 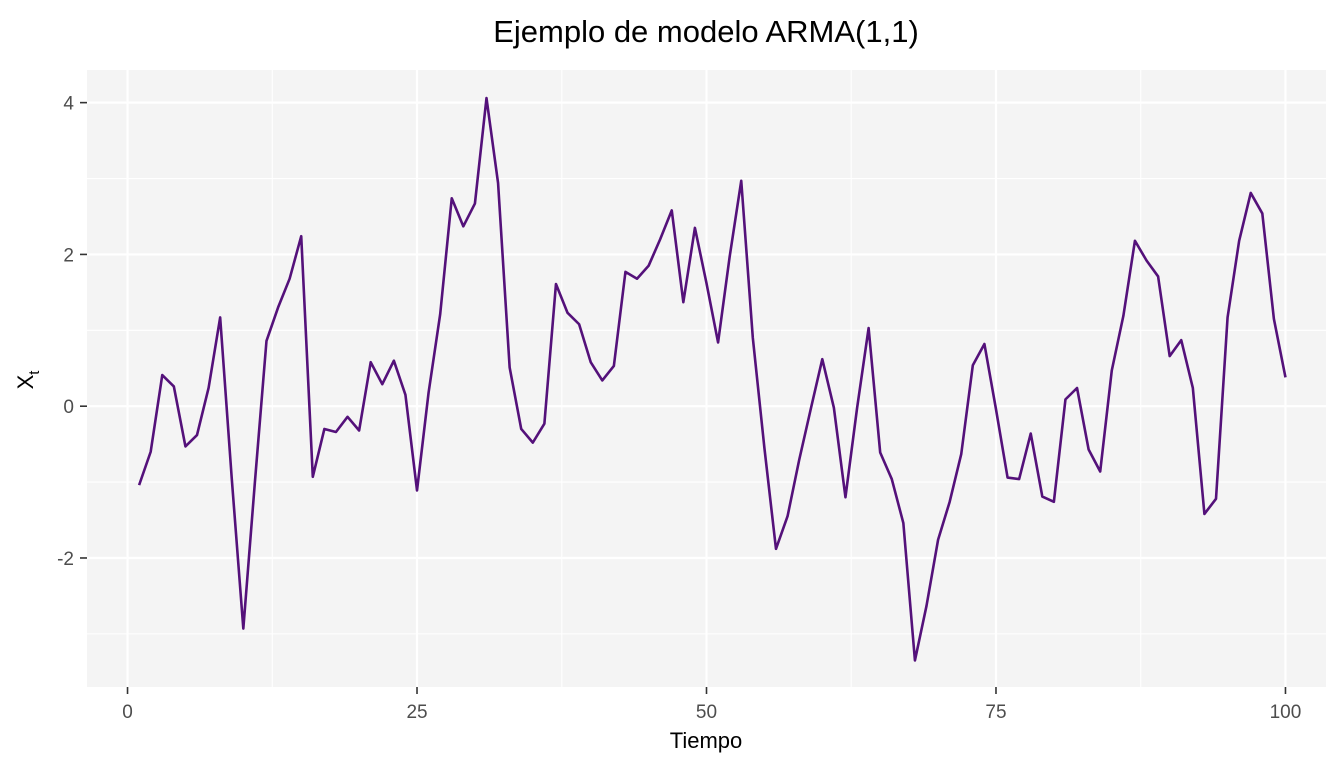 I want to click on x-tick-label: 100, so click(x=1286, y=712).